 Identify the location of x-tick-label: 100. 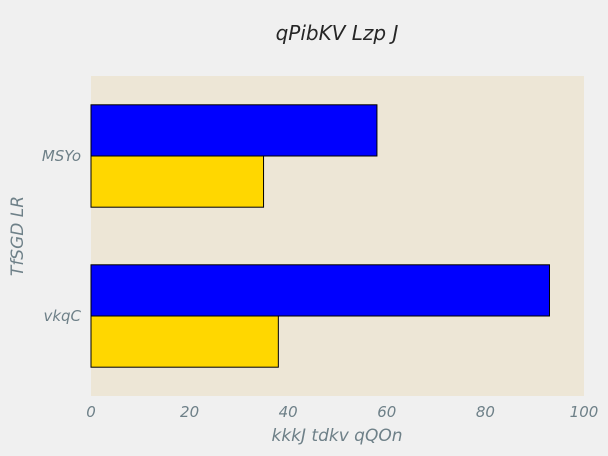
(584, 412).